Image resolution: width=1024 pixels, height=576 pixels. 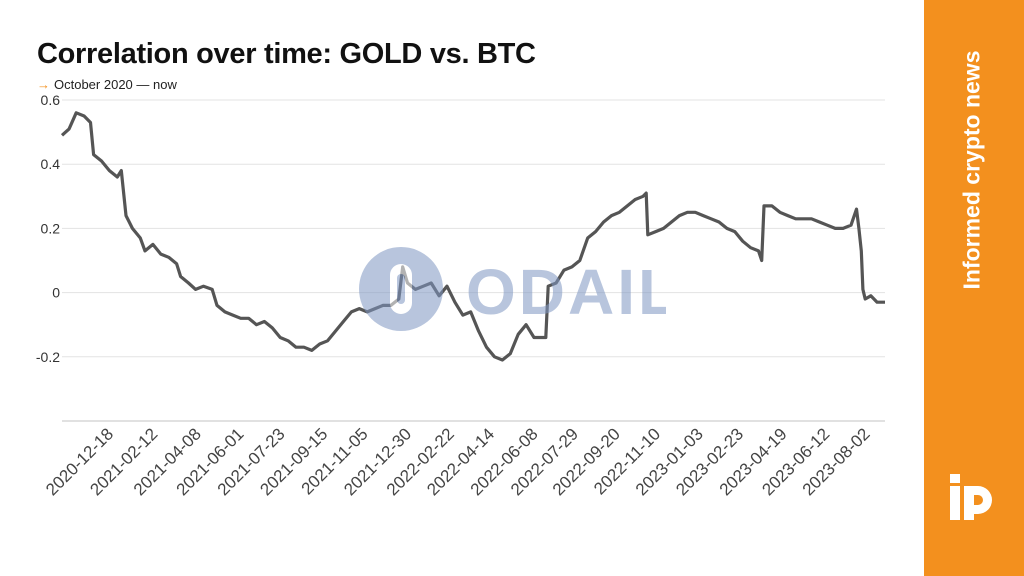 What do you see at coordinates (56, 293) in the screenshot?
I see `y-tick-label: 0` at bounding box center [56, 293].